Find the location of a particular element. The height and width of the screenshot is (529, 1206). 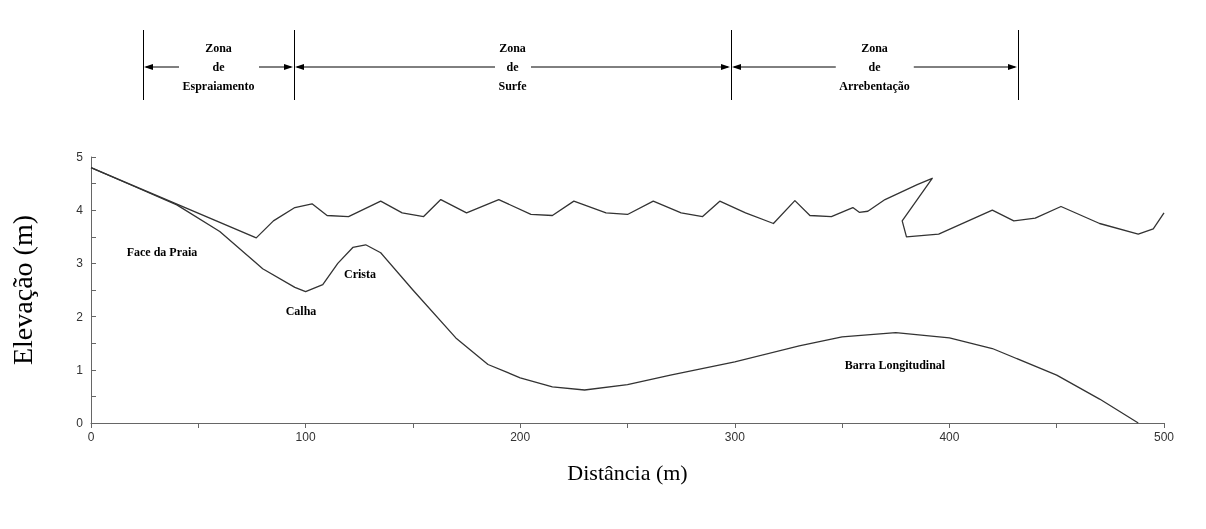

text: Zona de Espraiamento is located at coordinates (218, 67).